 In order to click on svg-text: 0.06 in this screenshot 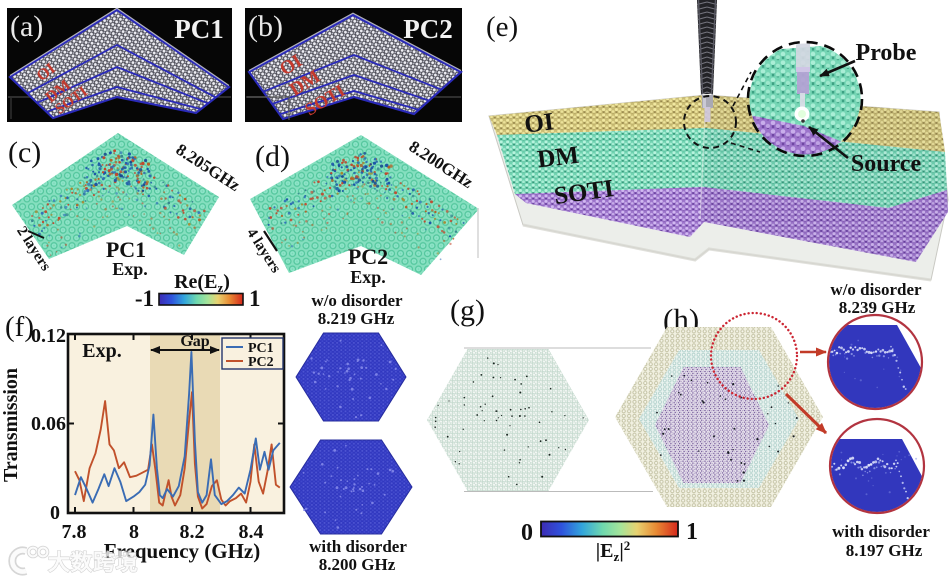, I will do `click(48, 424)`.